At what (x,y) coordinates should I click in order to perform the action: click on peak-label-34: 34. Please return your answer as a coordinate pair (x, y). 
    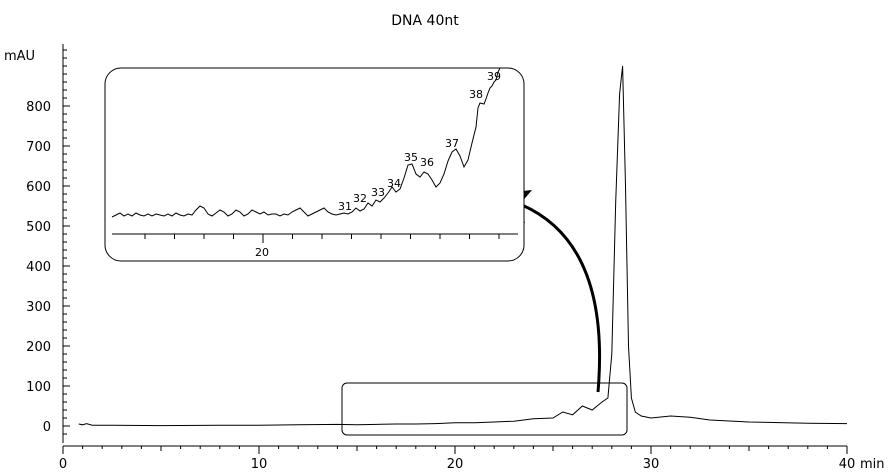
    Looking at the image, I should click on (394, 183).